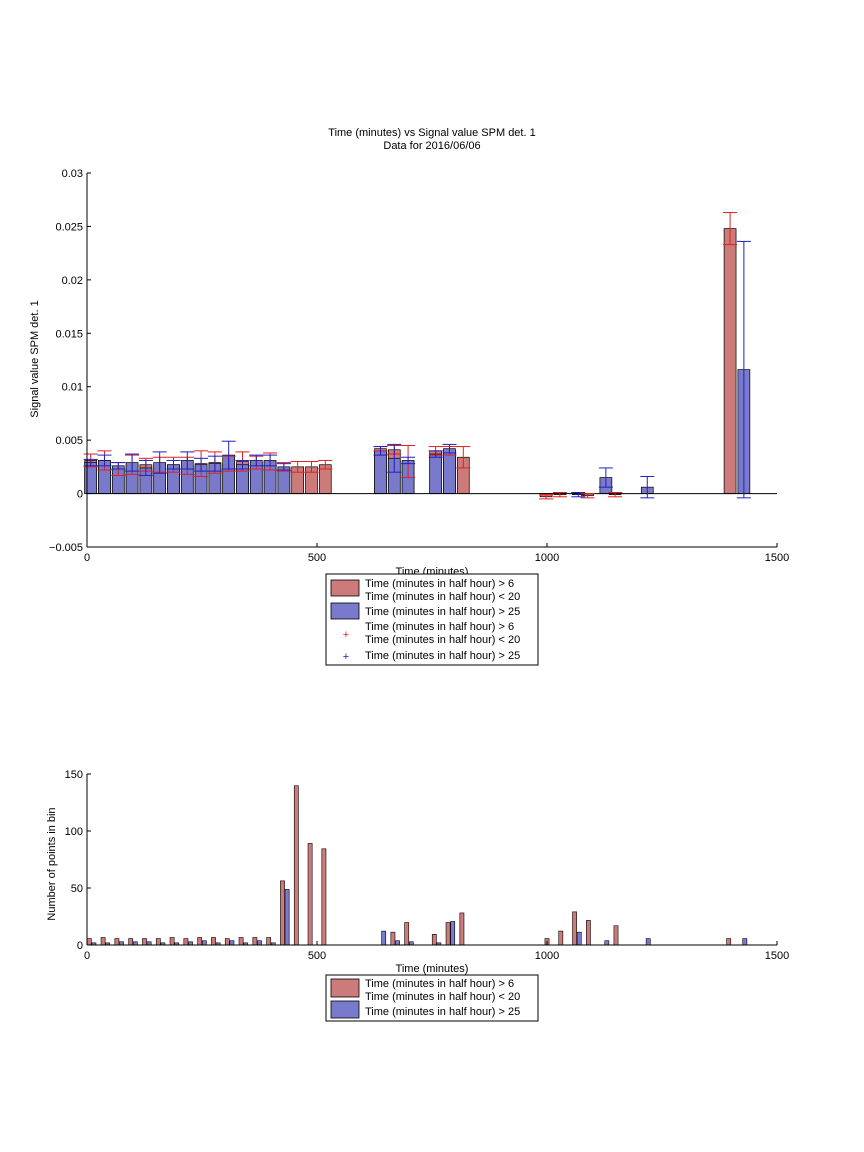 The width and height of the screenshot is (864, 1152). I want to click on count-axes: 0 500 1000 1500 0 50 100 150, so click(427, 865).